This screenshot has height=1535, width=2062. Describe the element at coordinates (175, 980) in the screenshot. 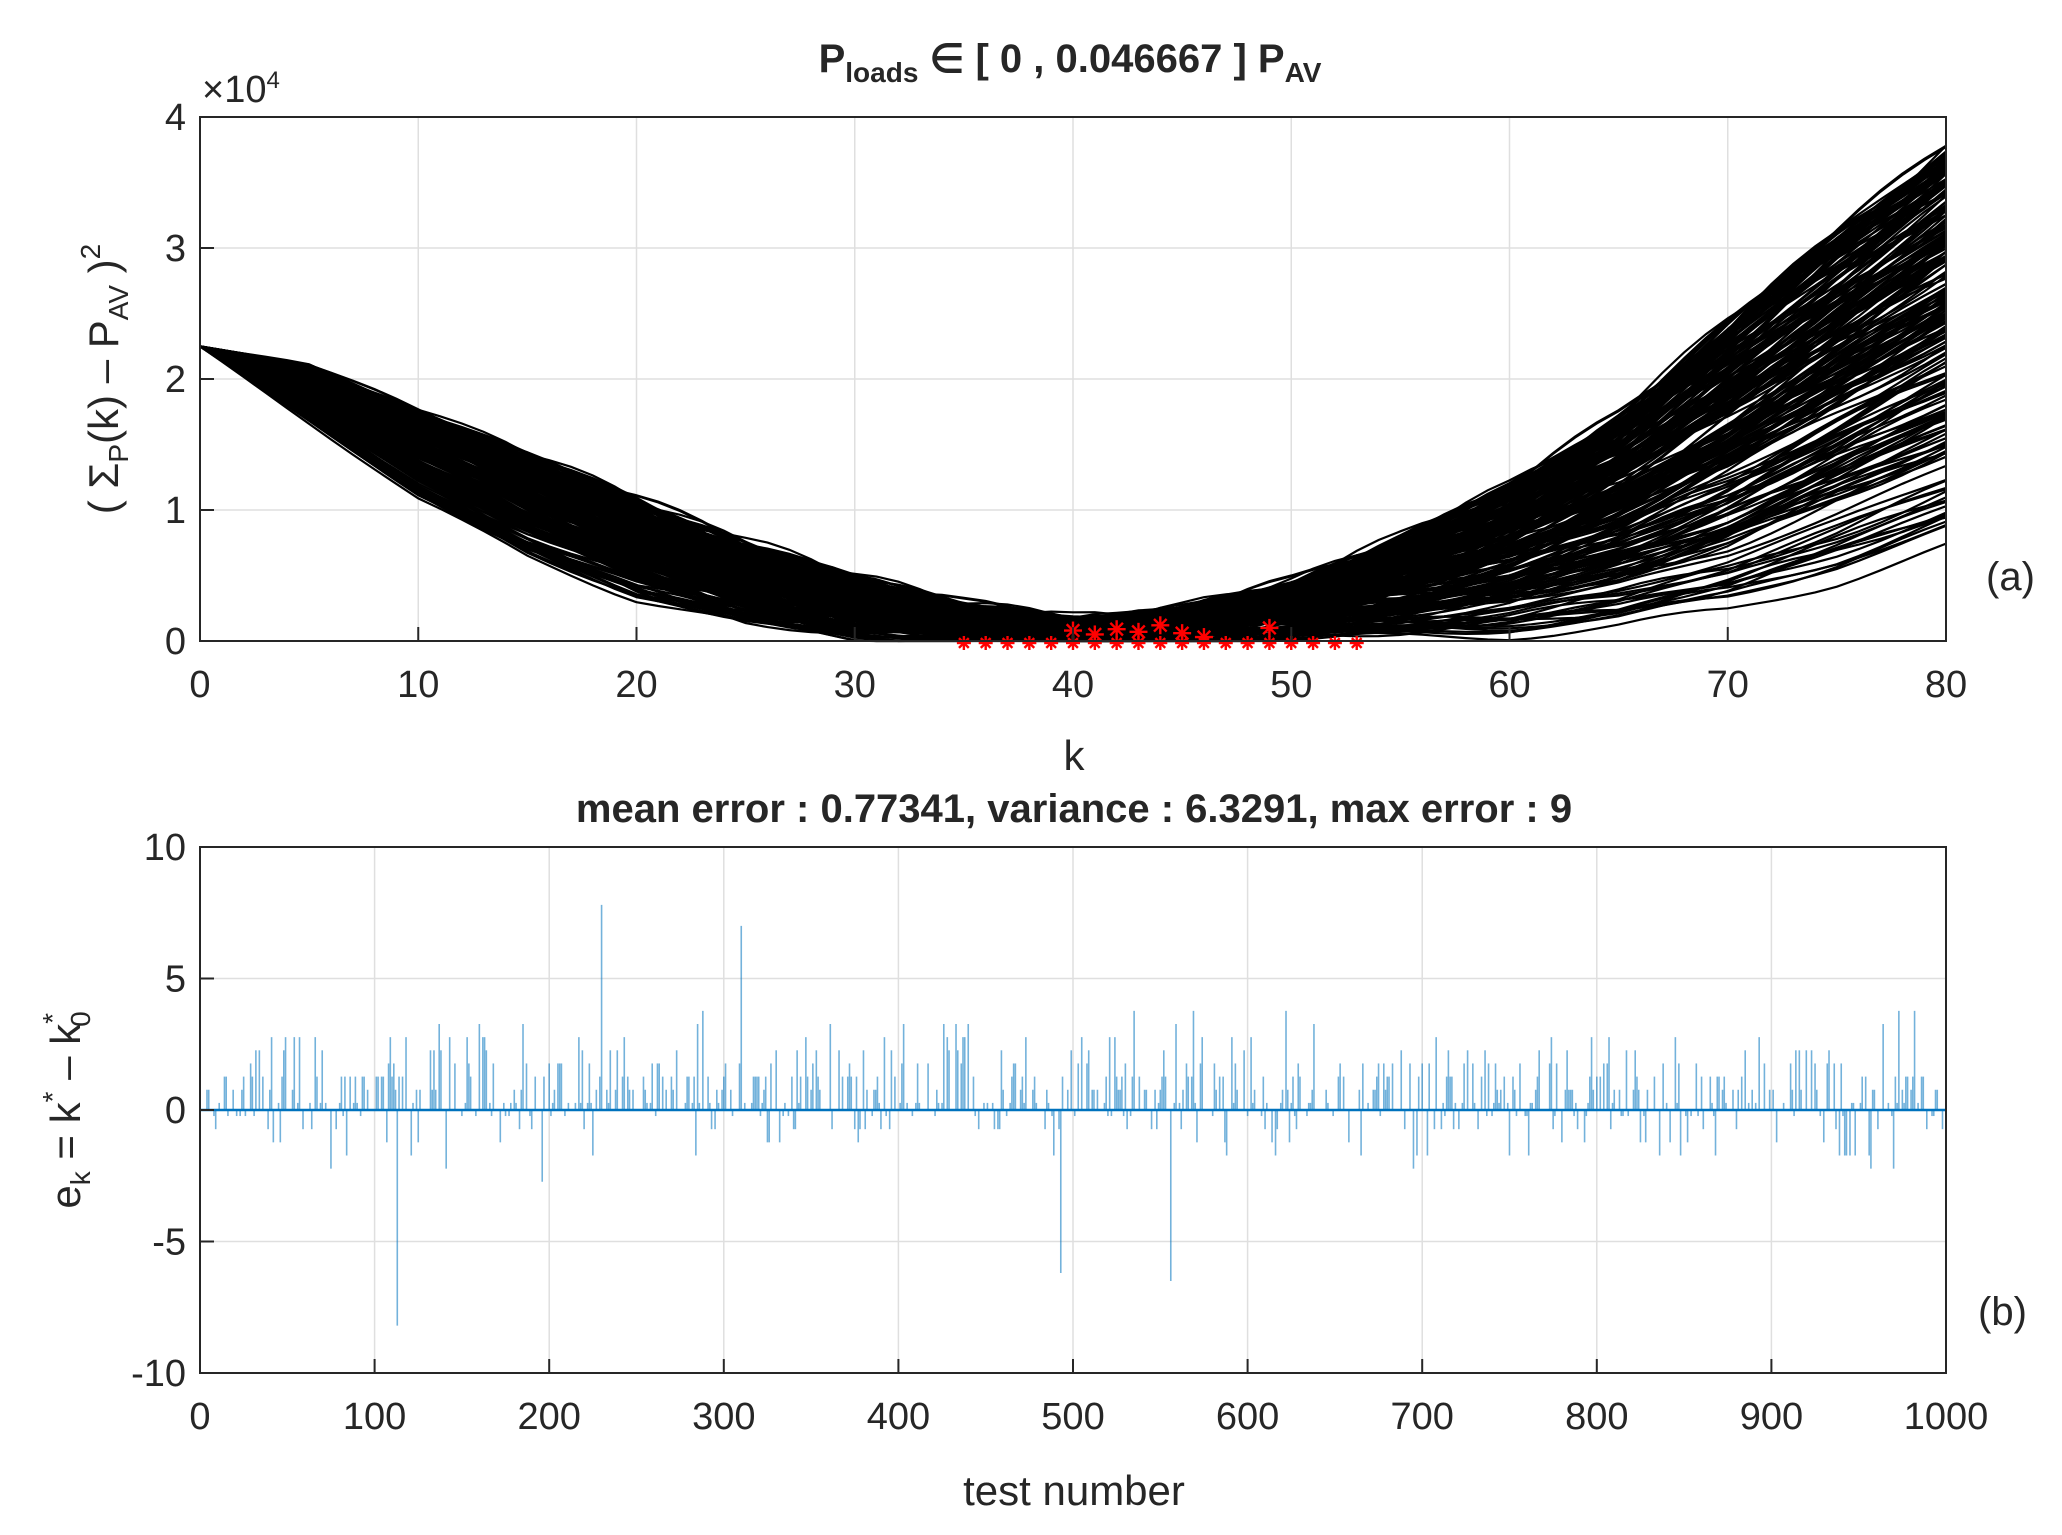

I see `y-tick-label: 5` at that location.